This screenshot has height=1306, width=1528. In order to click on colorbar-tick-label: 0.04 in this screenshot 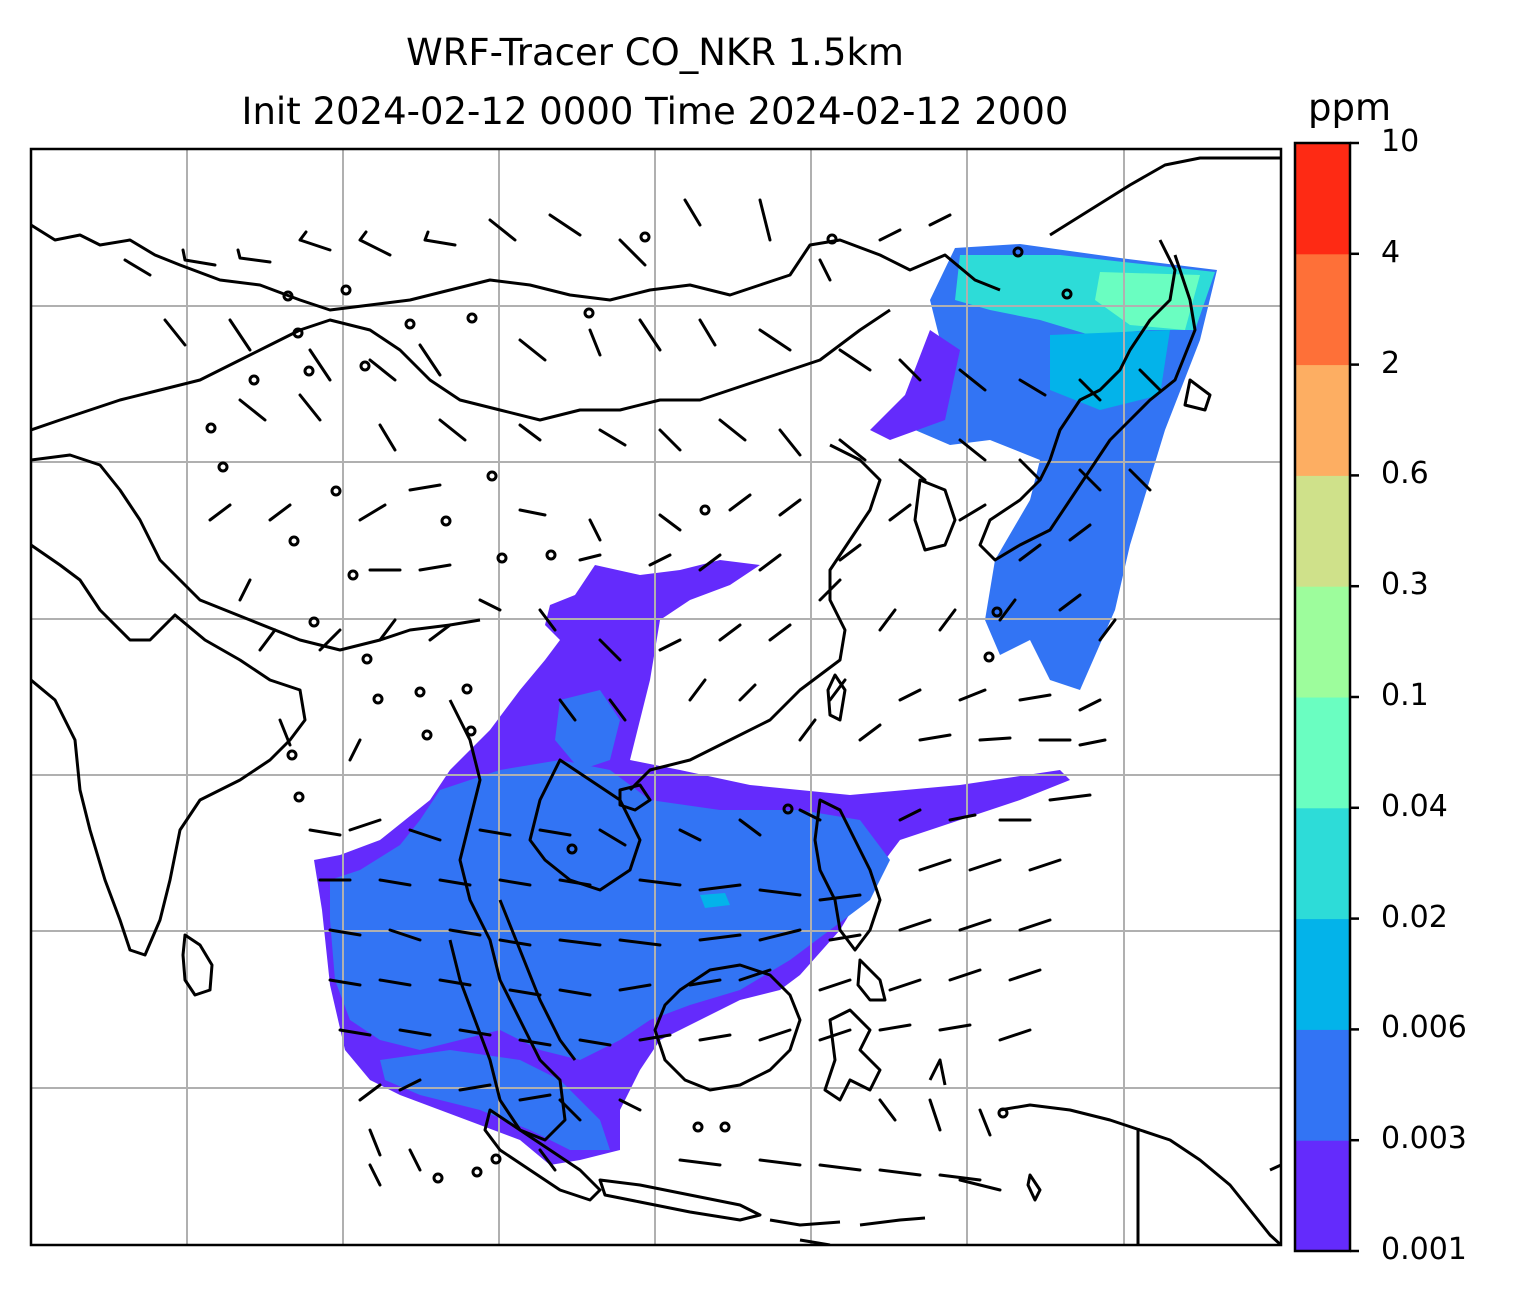, I will do `click(1414, 806)`.